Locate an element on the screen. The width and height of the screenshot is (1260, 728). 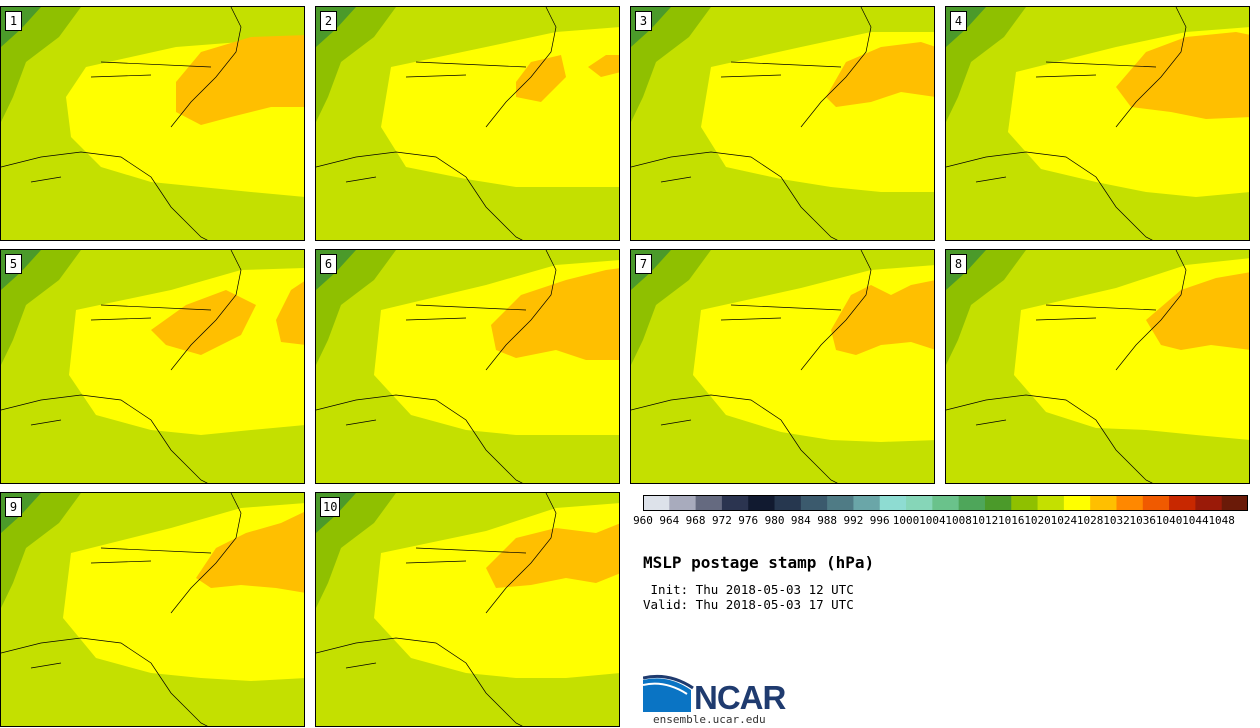
colorbar-tick-label: 1036 is located at coordinates (1143, 520).